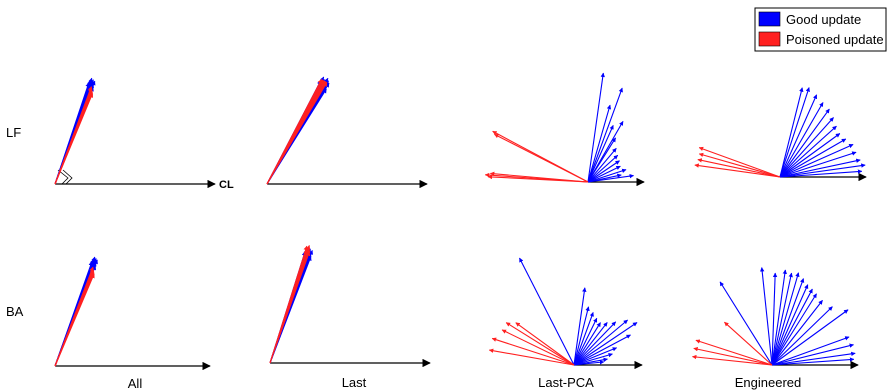 Image resolution: width=893 pixels, height=392 pixels. Describe the element at coordinates (13, 132) in the screenshot. I see `row-label-lf: LF` at that location.